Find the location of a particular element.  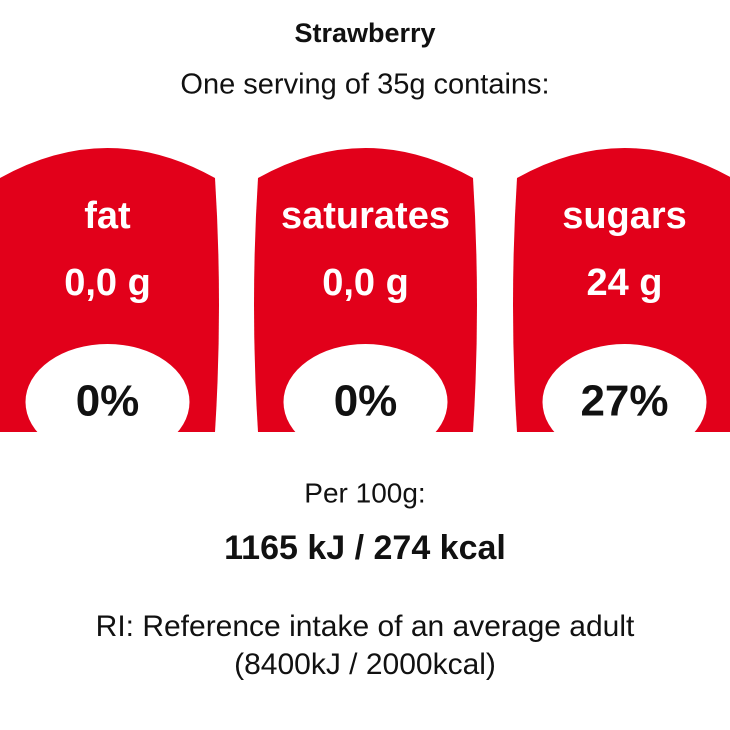

nutrient-name: saturates is located at coordinates (365, 216).